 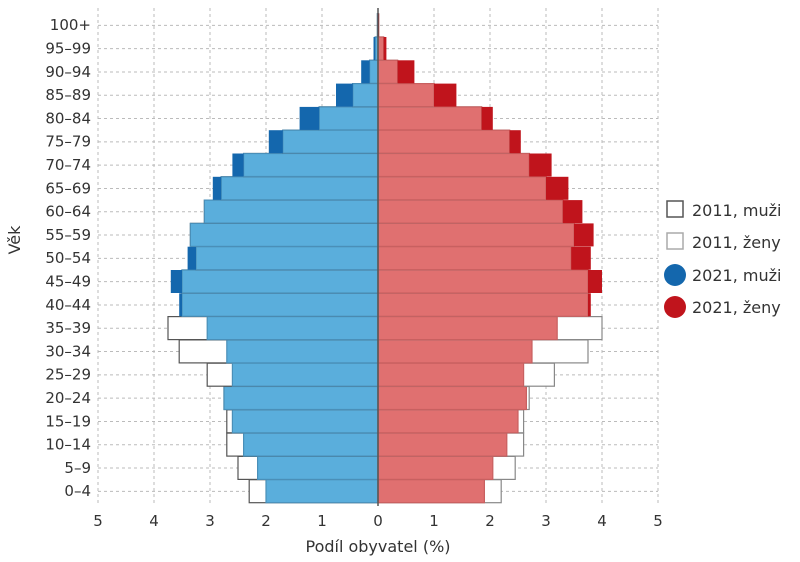 I want to click on legend-label: 2021, ženy, so click(x=736, y=307).